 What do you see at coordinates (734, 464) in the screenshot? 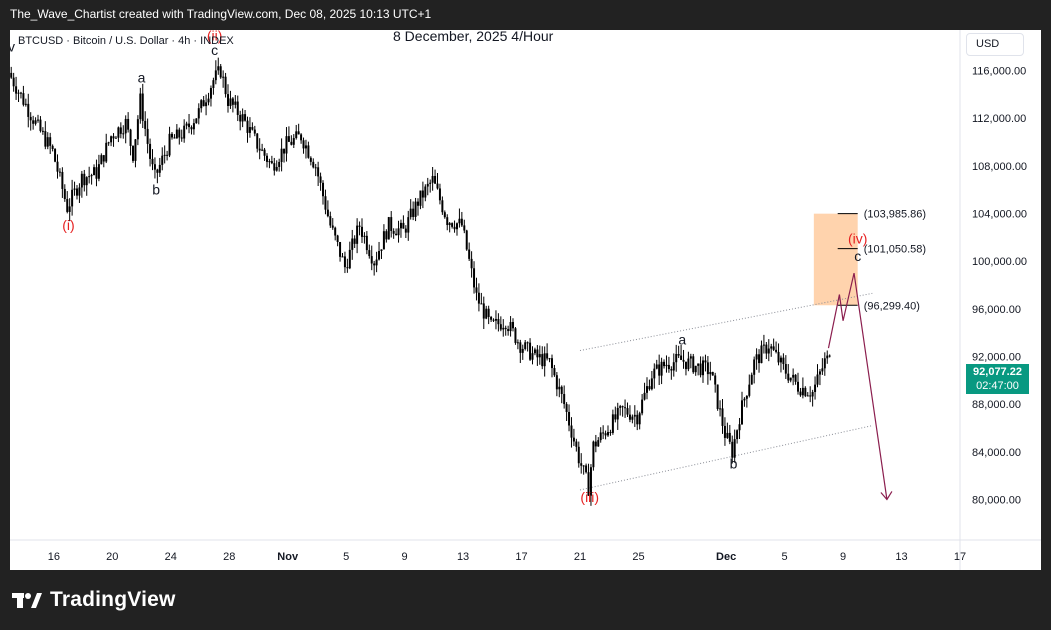
I see `wave-label: b` at bounding box center [734, 464].